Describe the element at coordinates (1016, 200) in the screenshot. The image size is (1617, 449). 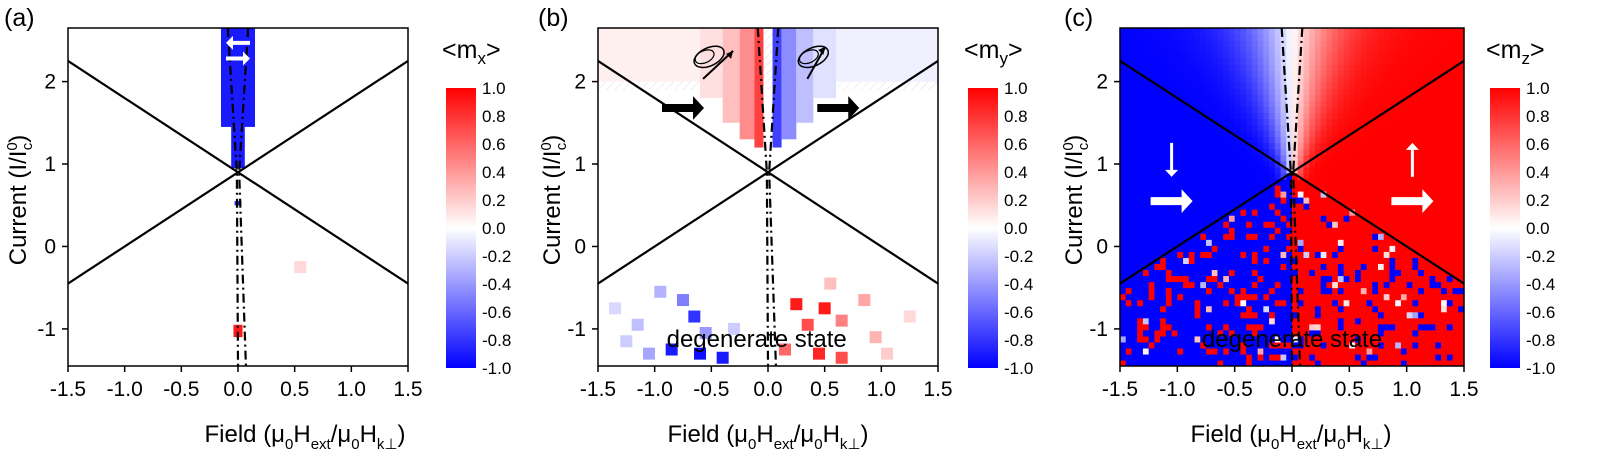
I see `colorbar-tick-label: 0.2` at that location.